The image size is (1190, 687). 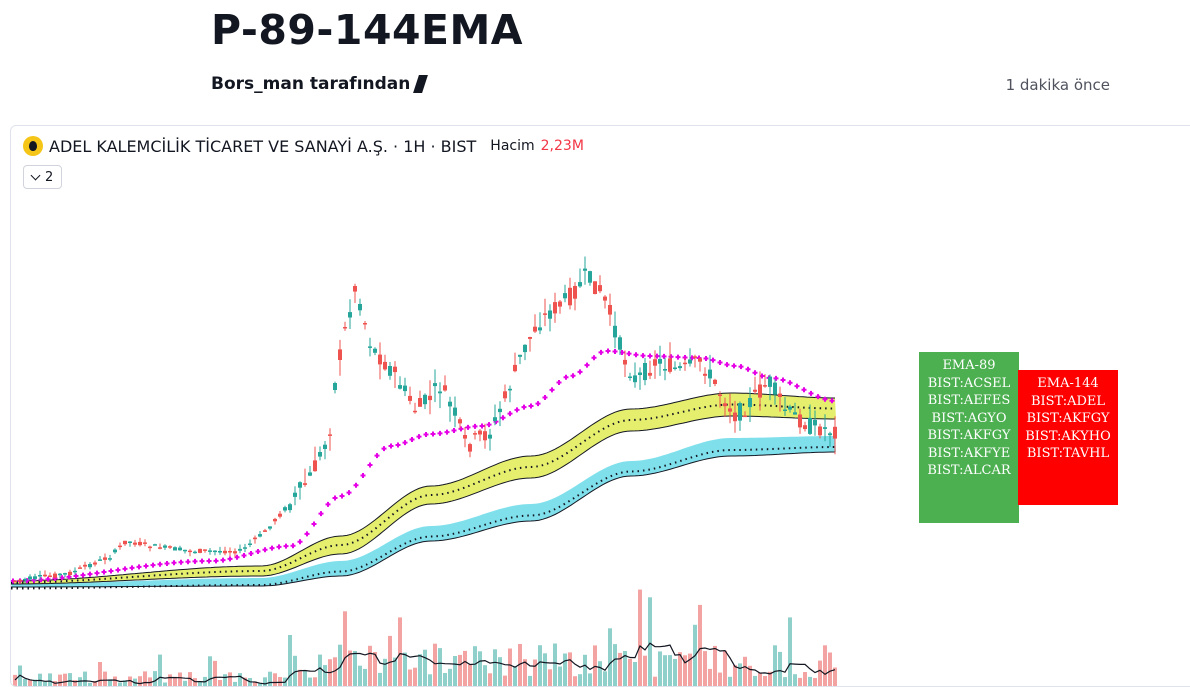 I want to click on volume-value: 2,23M, so click(x=562, y=146).